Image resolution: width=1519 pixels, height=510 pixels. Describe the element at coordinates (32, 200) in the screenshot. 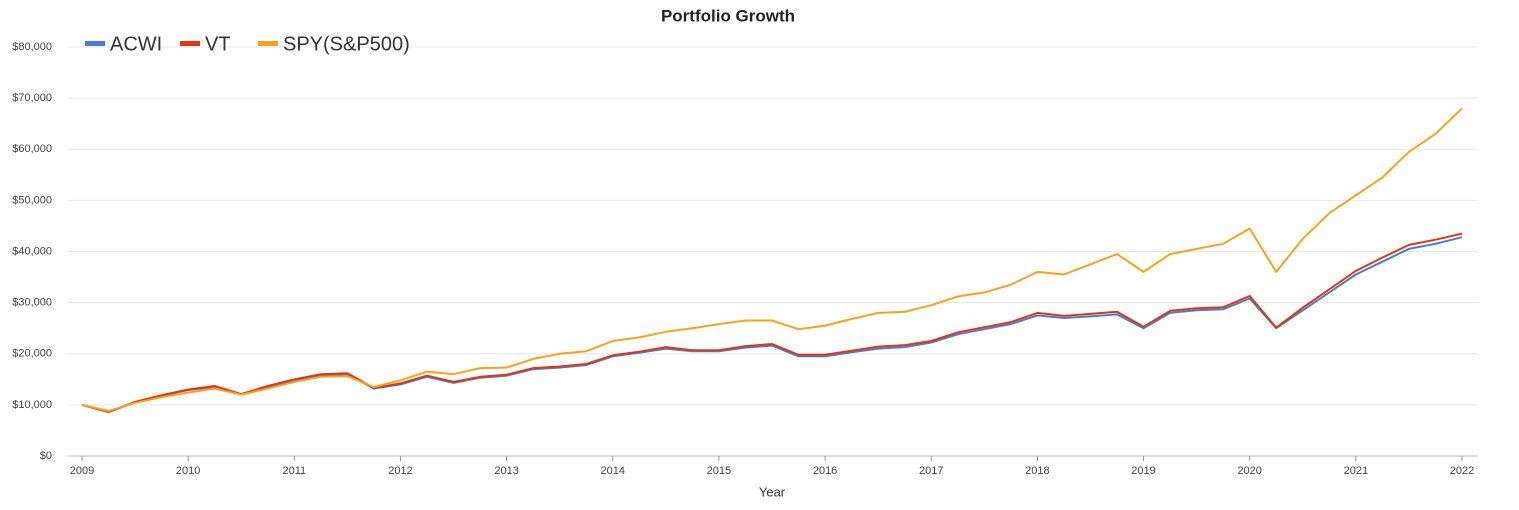

I see `y-tick-label: $50,000` at that location.